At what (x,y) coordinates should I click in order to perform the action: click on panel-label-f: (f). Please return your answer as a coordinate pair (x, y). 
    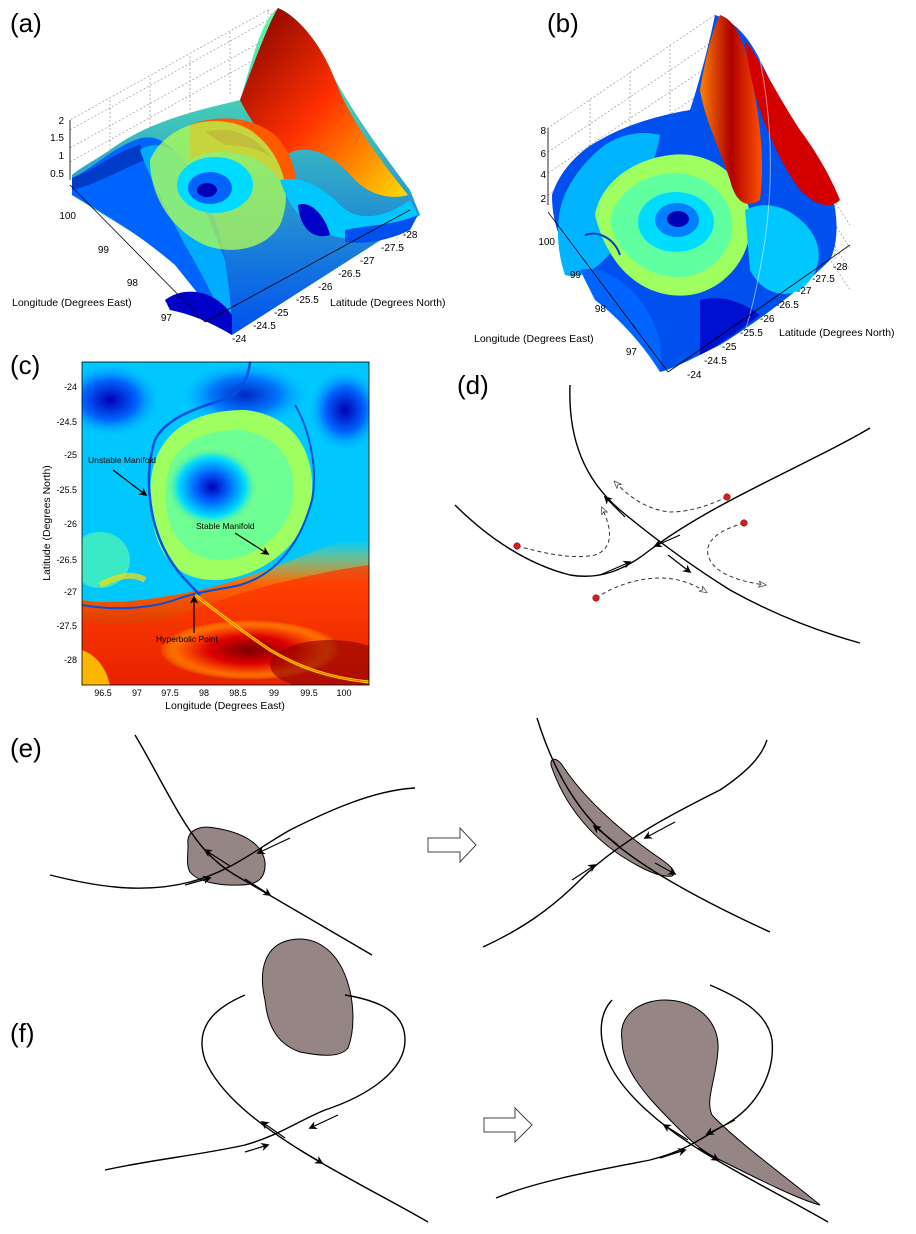
    Looking at the image, I should click on (22, 1033).